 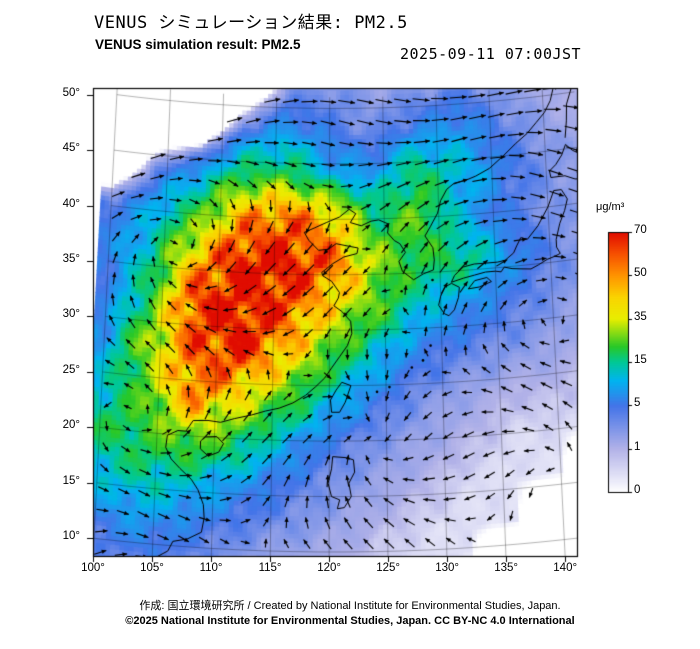 What do you see at coordinates (491, 54) in the screenshot?
I see `timestamp: 2025-09-11 07:00JST` at bounding box center [491, 54].